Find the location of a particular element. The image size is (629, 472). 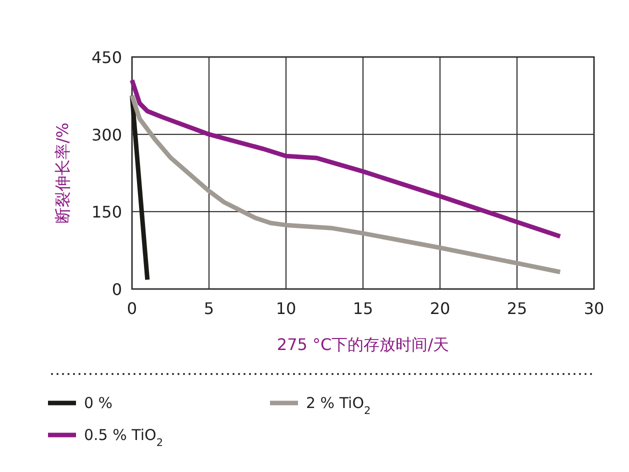

y-tick-label: 300 is located at coordinates (106, 134).